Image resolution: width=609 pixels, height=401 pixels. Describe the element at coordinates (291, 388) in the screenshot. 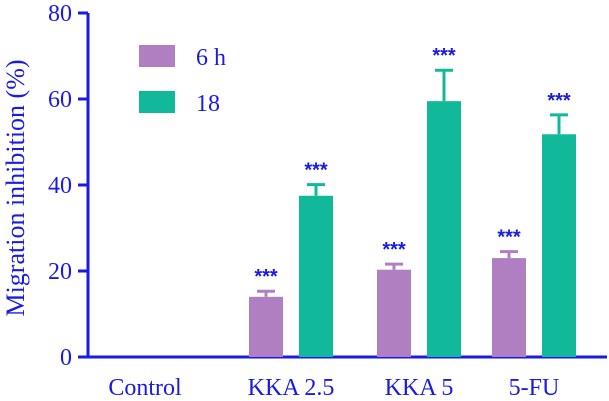

I see `x-tick-label: KKA 2.5` at that location.